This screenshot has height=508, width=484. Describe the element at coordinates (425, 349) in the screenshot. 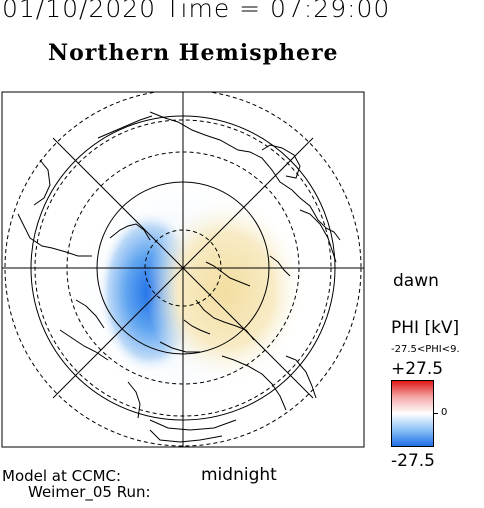

I see `colorbar-range-text: -27.5<PHI<9.` at that location.